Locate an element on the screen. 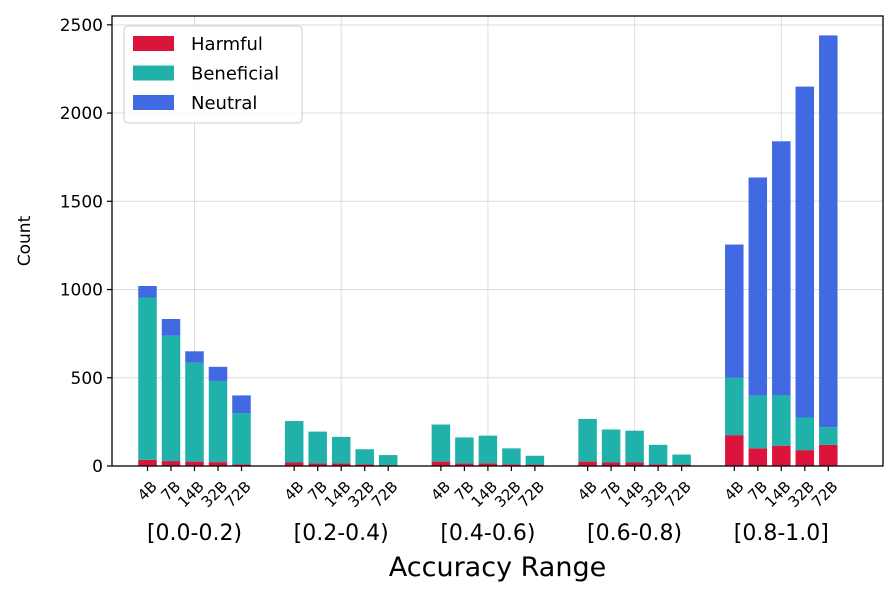  bar-harmful-2-72b is located at coordinates (535, 465).